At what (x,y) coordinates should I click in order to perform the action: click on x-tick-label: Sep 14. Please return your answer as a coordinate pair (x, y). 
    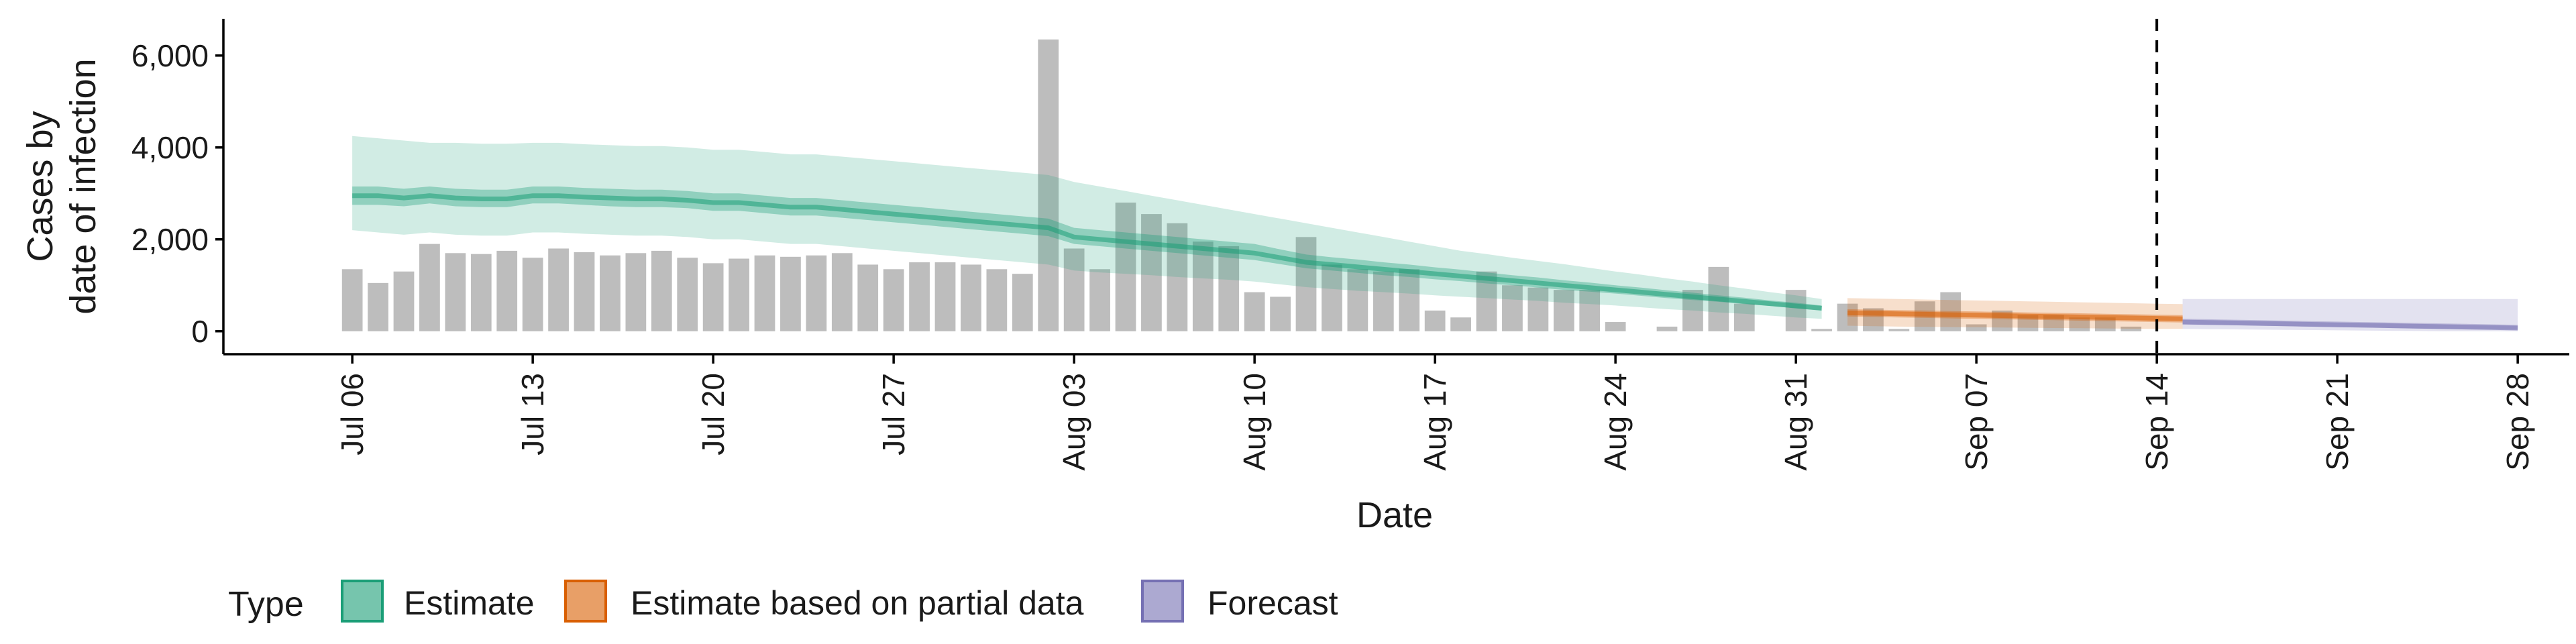
    Looking at the image, I should click on (2156, 422).